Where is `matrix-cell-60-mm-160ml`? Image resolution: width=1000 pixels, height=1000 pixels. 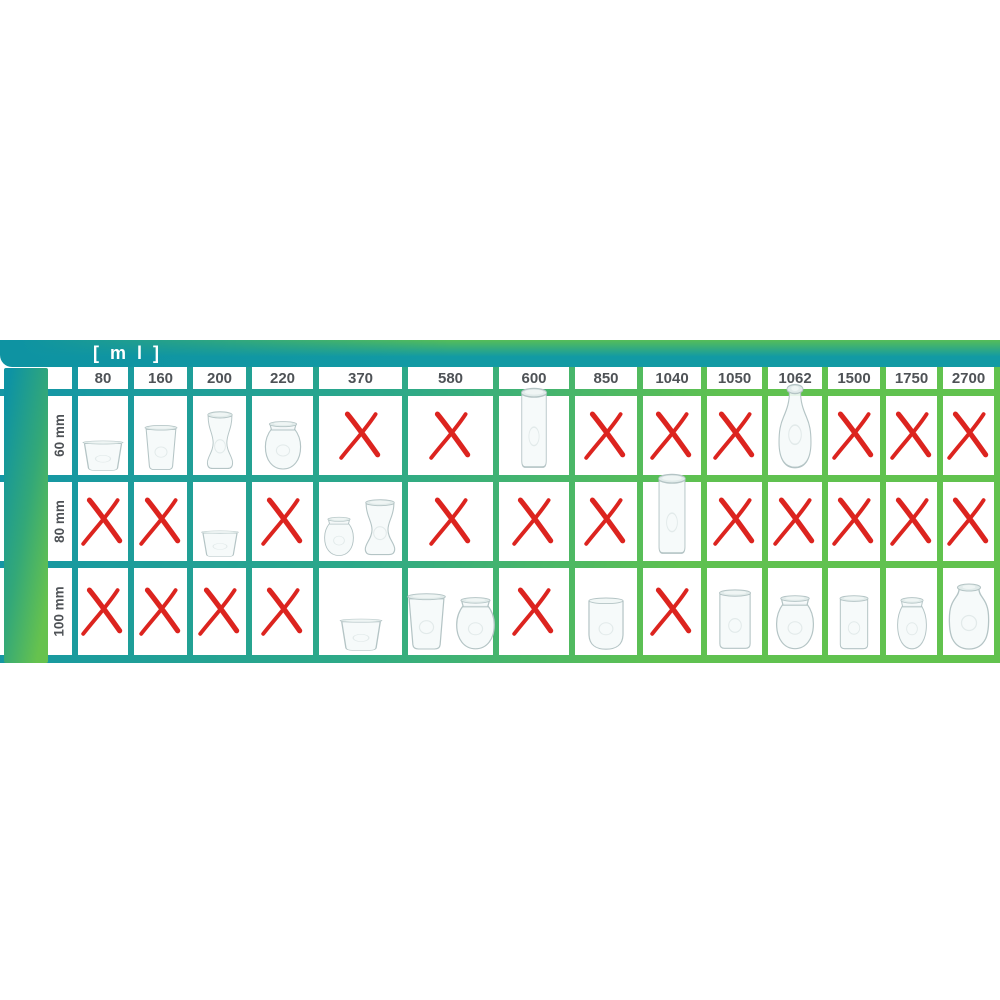
matrix-cell-60-mm-160ml is located at coordinates (160, 435).